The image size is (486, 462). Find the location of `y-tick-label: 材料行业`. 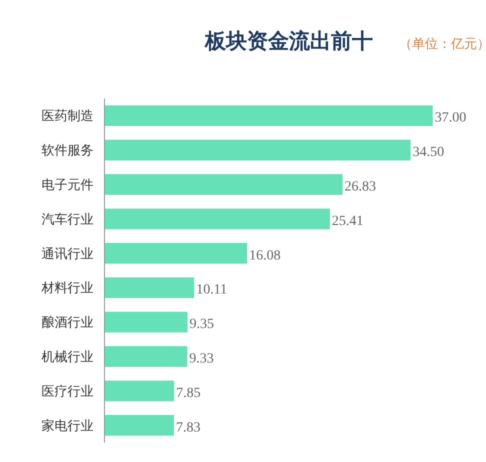

y-tick-label: 材料行业 is located at coordinates (67, 288).